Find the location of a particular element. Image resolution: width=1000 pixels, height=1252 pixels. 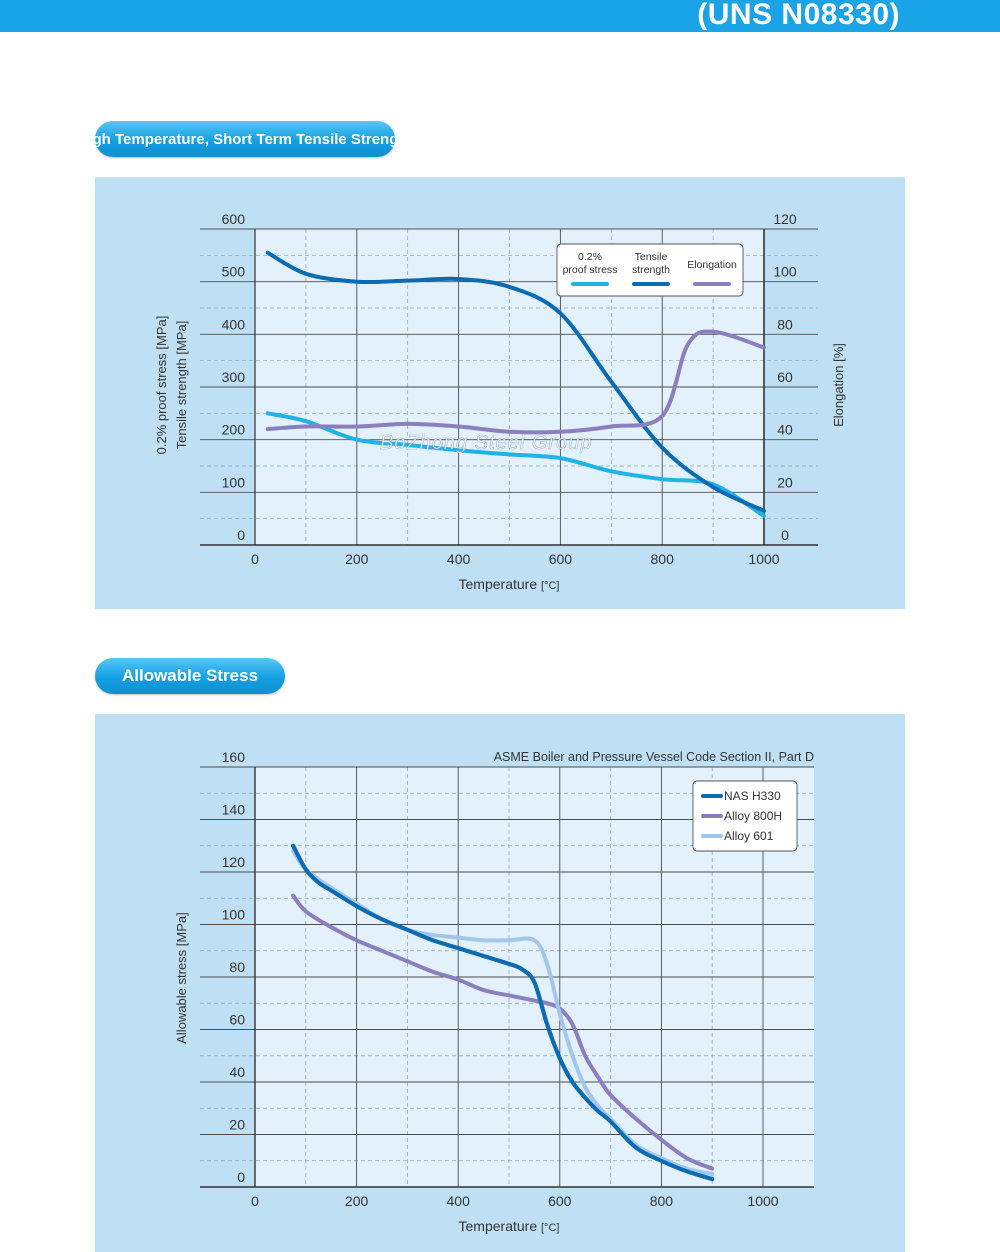

y-tick-label: 200 is located at coordinates (234, 430).